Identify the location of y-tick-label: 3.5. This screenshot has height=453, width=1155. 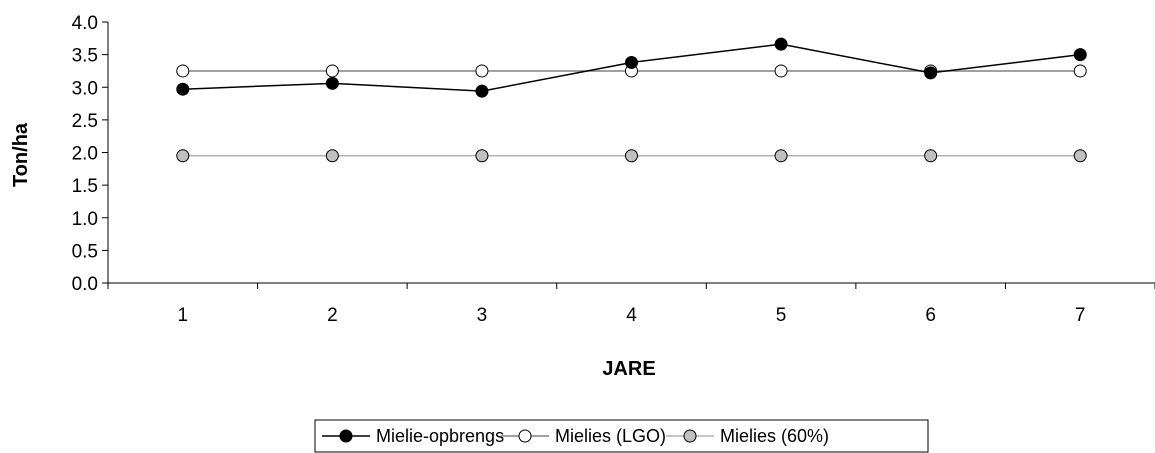
(85, 56).